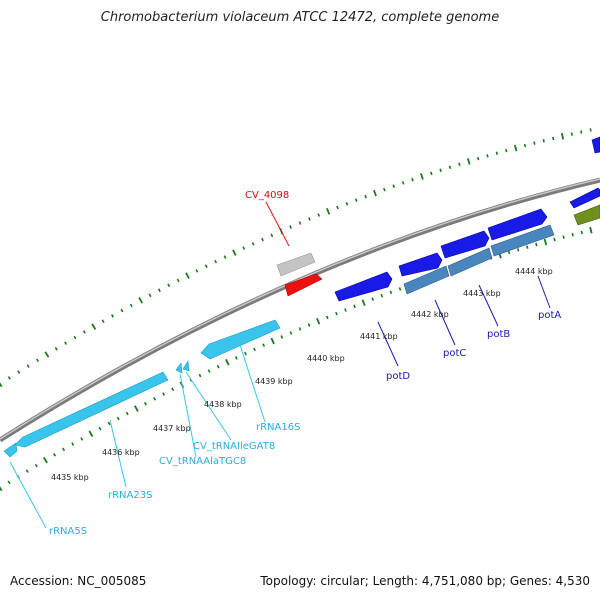 Image resolution: width=600 pixels, height=604 pixels. Describe the element at coordinates (549, 315) in the screenshot. I see `label-pota: potA` at that location.